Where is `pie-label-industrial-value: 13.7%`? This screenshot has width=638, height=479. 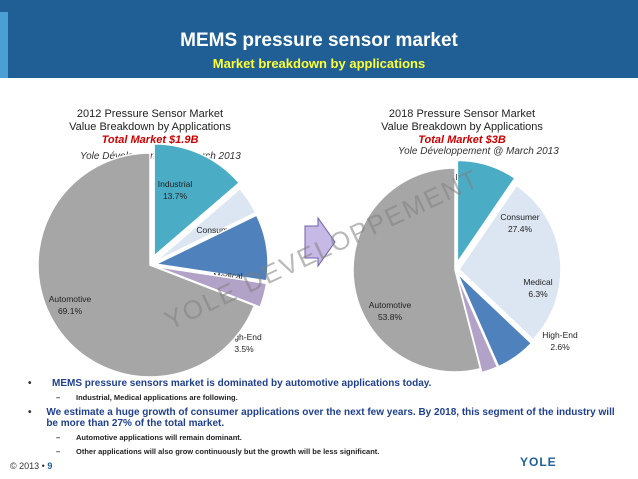
pie-label-industrial-value: 13.7% is located at coordinates (175, 196).